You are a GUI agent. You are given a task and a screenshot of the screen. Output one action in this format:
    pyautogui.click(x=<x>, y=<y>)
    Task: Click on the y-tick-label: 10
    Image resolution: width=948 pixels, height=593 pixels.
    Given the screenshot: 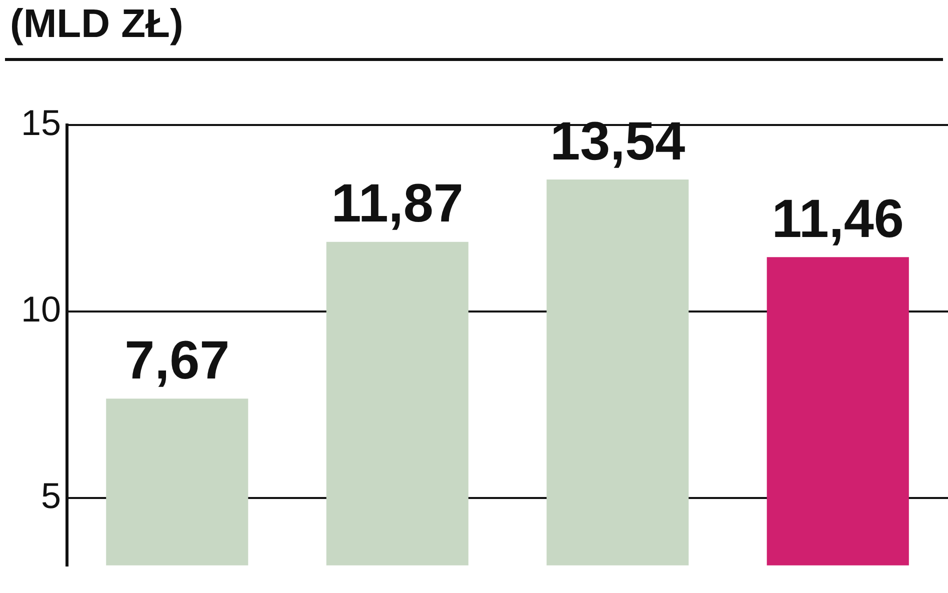 What is the action you would take?
    pyautogui.click(x=40, y=309)
    